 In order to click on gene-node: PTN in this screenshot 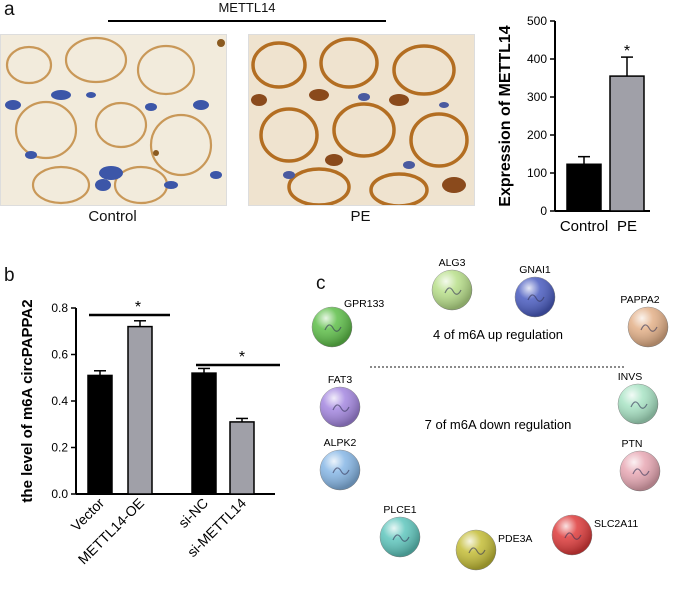, I will do `click(640, 465)`.